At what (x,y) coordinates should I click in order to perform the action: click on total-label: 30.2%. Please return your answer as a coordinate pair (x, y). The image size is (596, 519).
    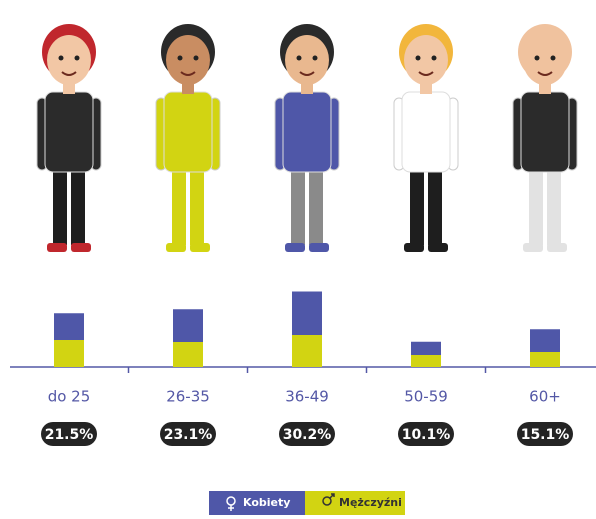
    Looking at the image, I should click on (307, 435).